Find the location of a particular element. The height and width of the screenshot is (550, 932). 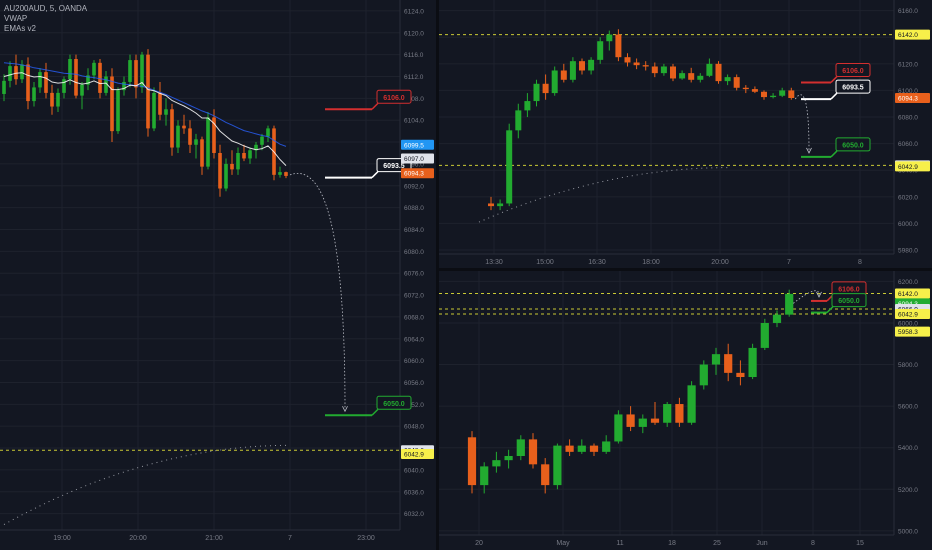

divider-vertical is located at coordinates (437, 275).